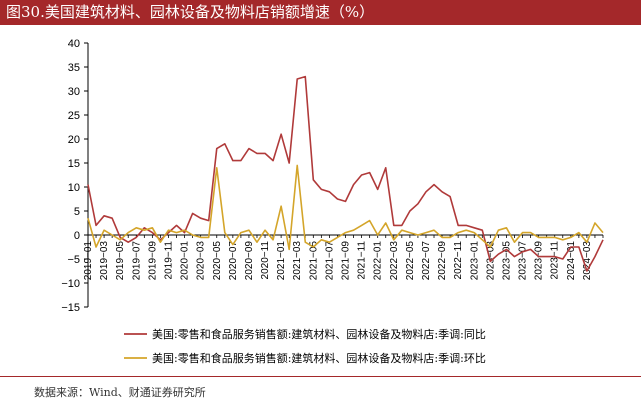 This screenshot has height=415, width=641. What do you see at coordinates (88, 261) in the screenshot?
I see `x-tick-label: 2019−01` at bounding box center [88, 261].